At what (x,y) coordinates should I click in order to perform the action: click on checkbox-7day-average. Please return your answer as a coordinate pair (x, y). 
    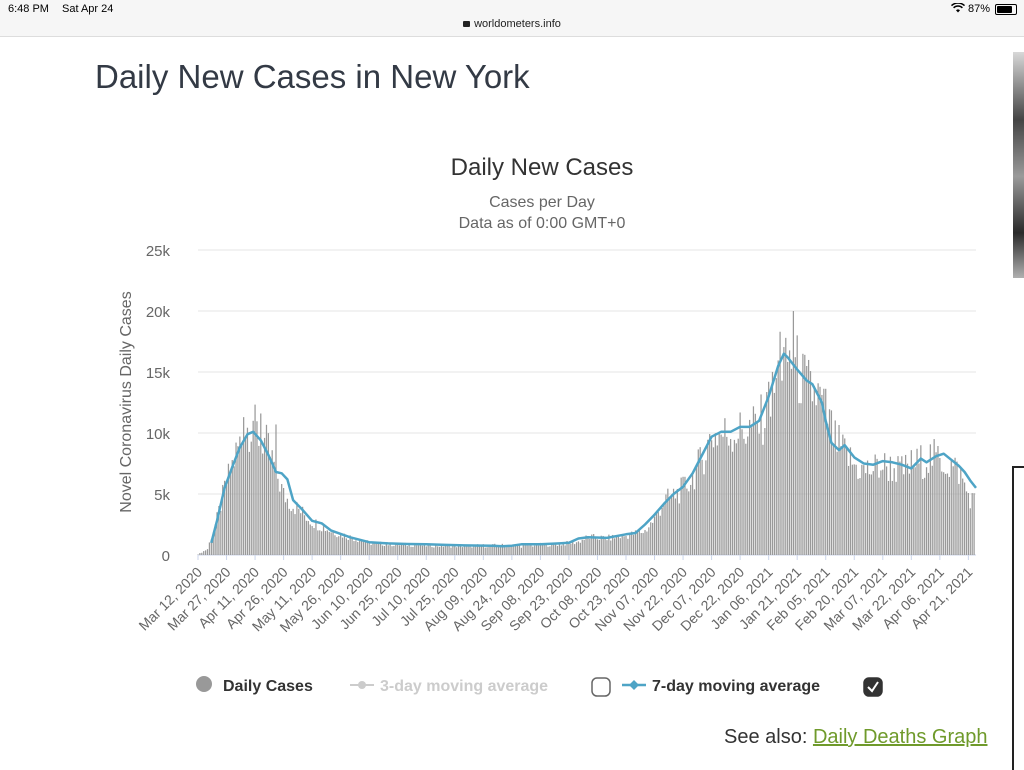
    Looking at the image, I should click on (873, 687).